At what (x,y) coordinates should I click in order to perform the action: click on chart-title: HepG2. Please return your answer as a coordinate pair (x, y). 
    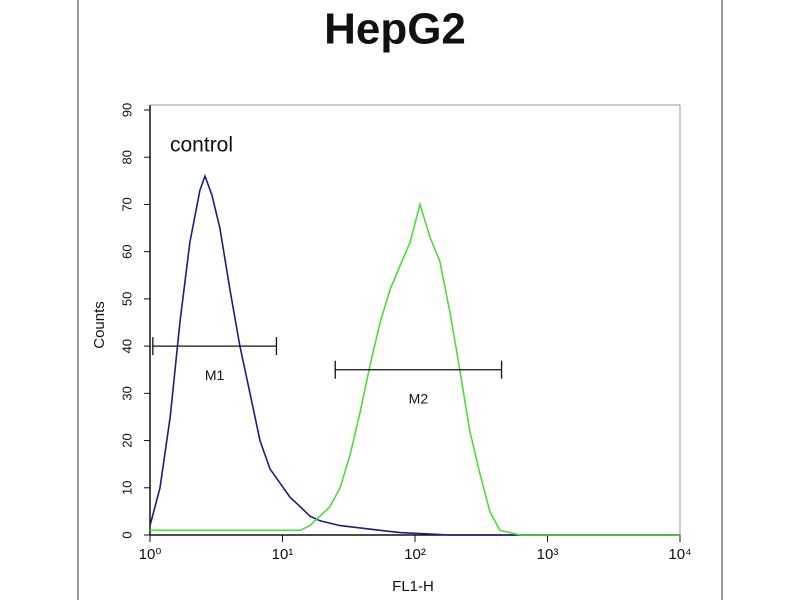
    Looking at the image, I should click on (395, 29).